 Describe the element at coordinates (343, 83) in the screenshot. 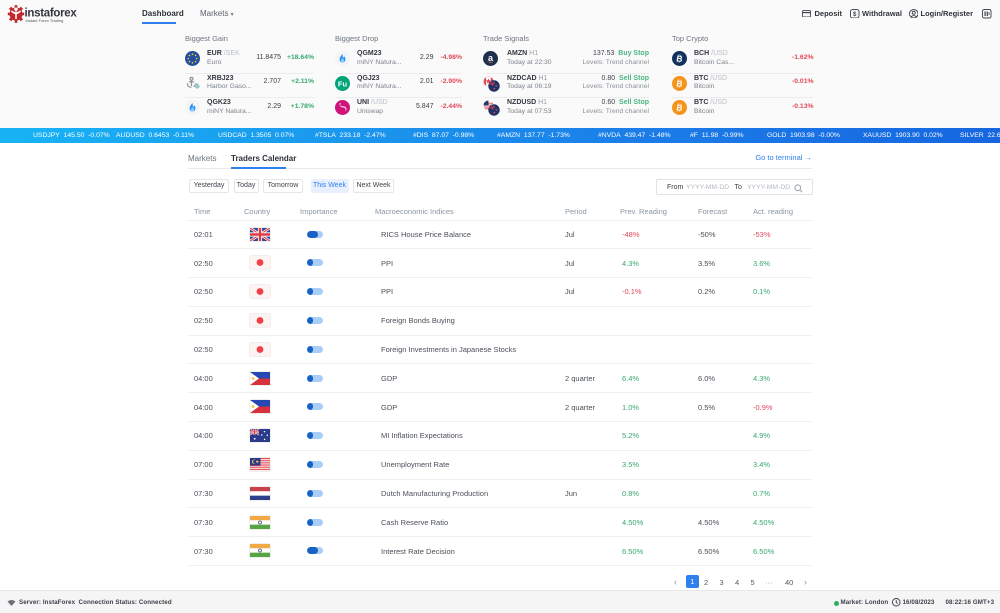

I see `svg-text: Fu` at that location.